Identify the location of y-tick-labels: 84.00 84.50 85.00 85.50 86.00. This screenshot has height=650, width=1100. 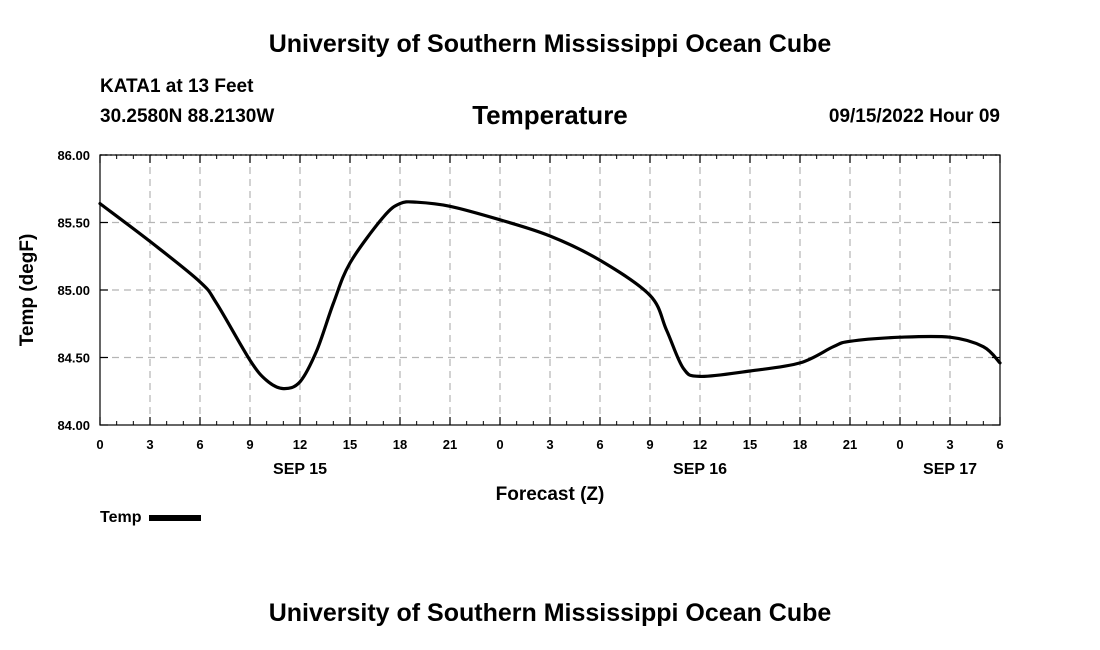
(73, 290).